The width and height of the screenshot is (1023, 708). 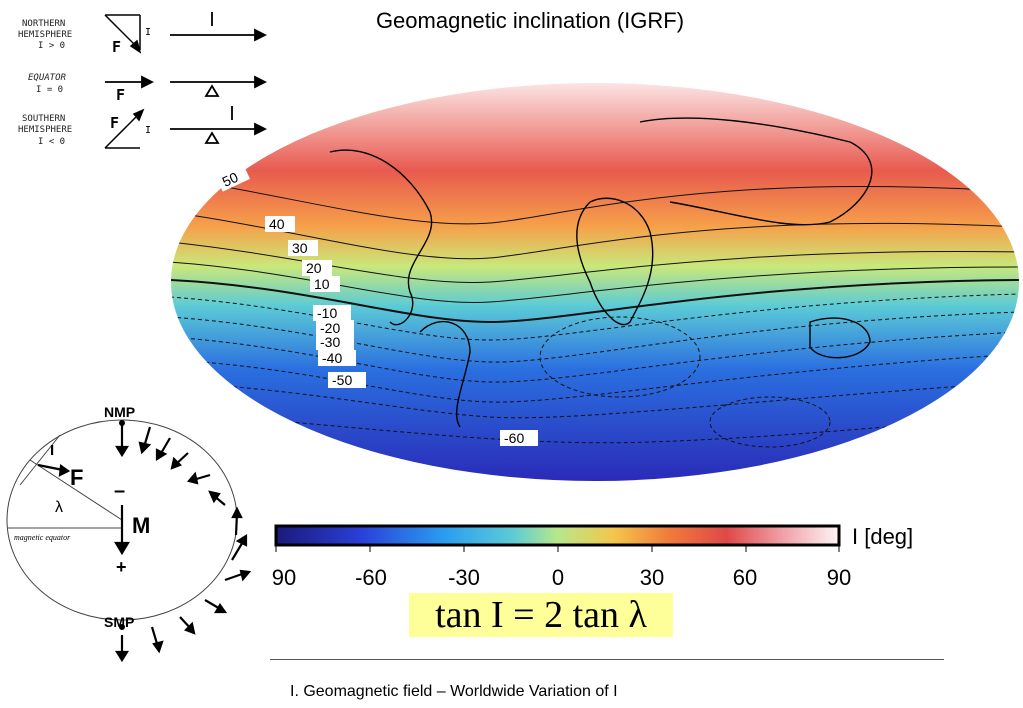 I want to click on southern-condition: I < 0, so click(x=51, y=142).